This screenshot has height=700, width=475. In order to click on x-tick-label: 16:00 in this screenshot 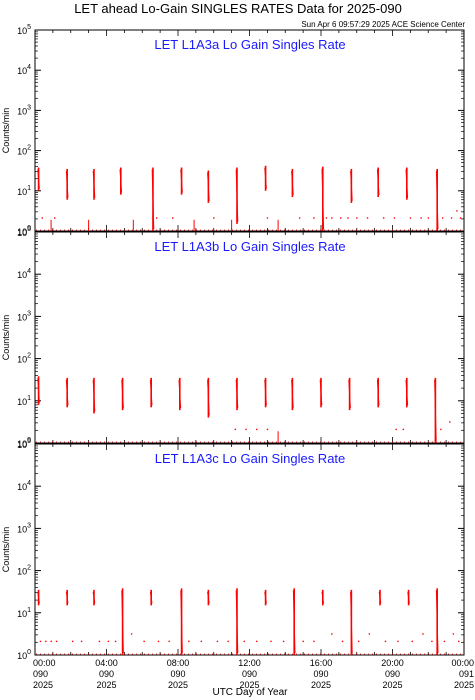, I will do `click(321, 663)`.